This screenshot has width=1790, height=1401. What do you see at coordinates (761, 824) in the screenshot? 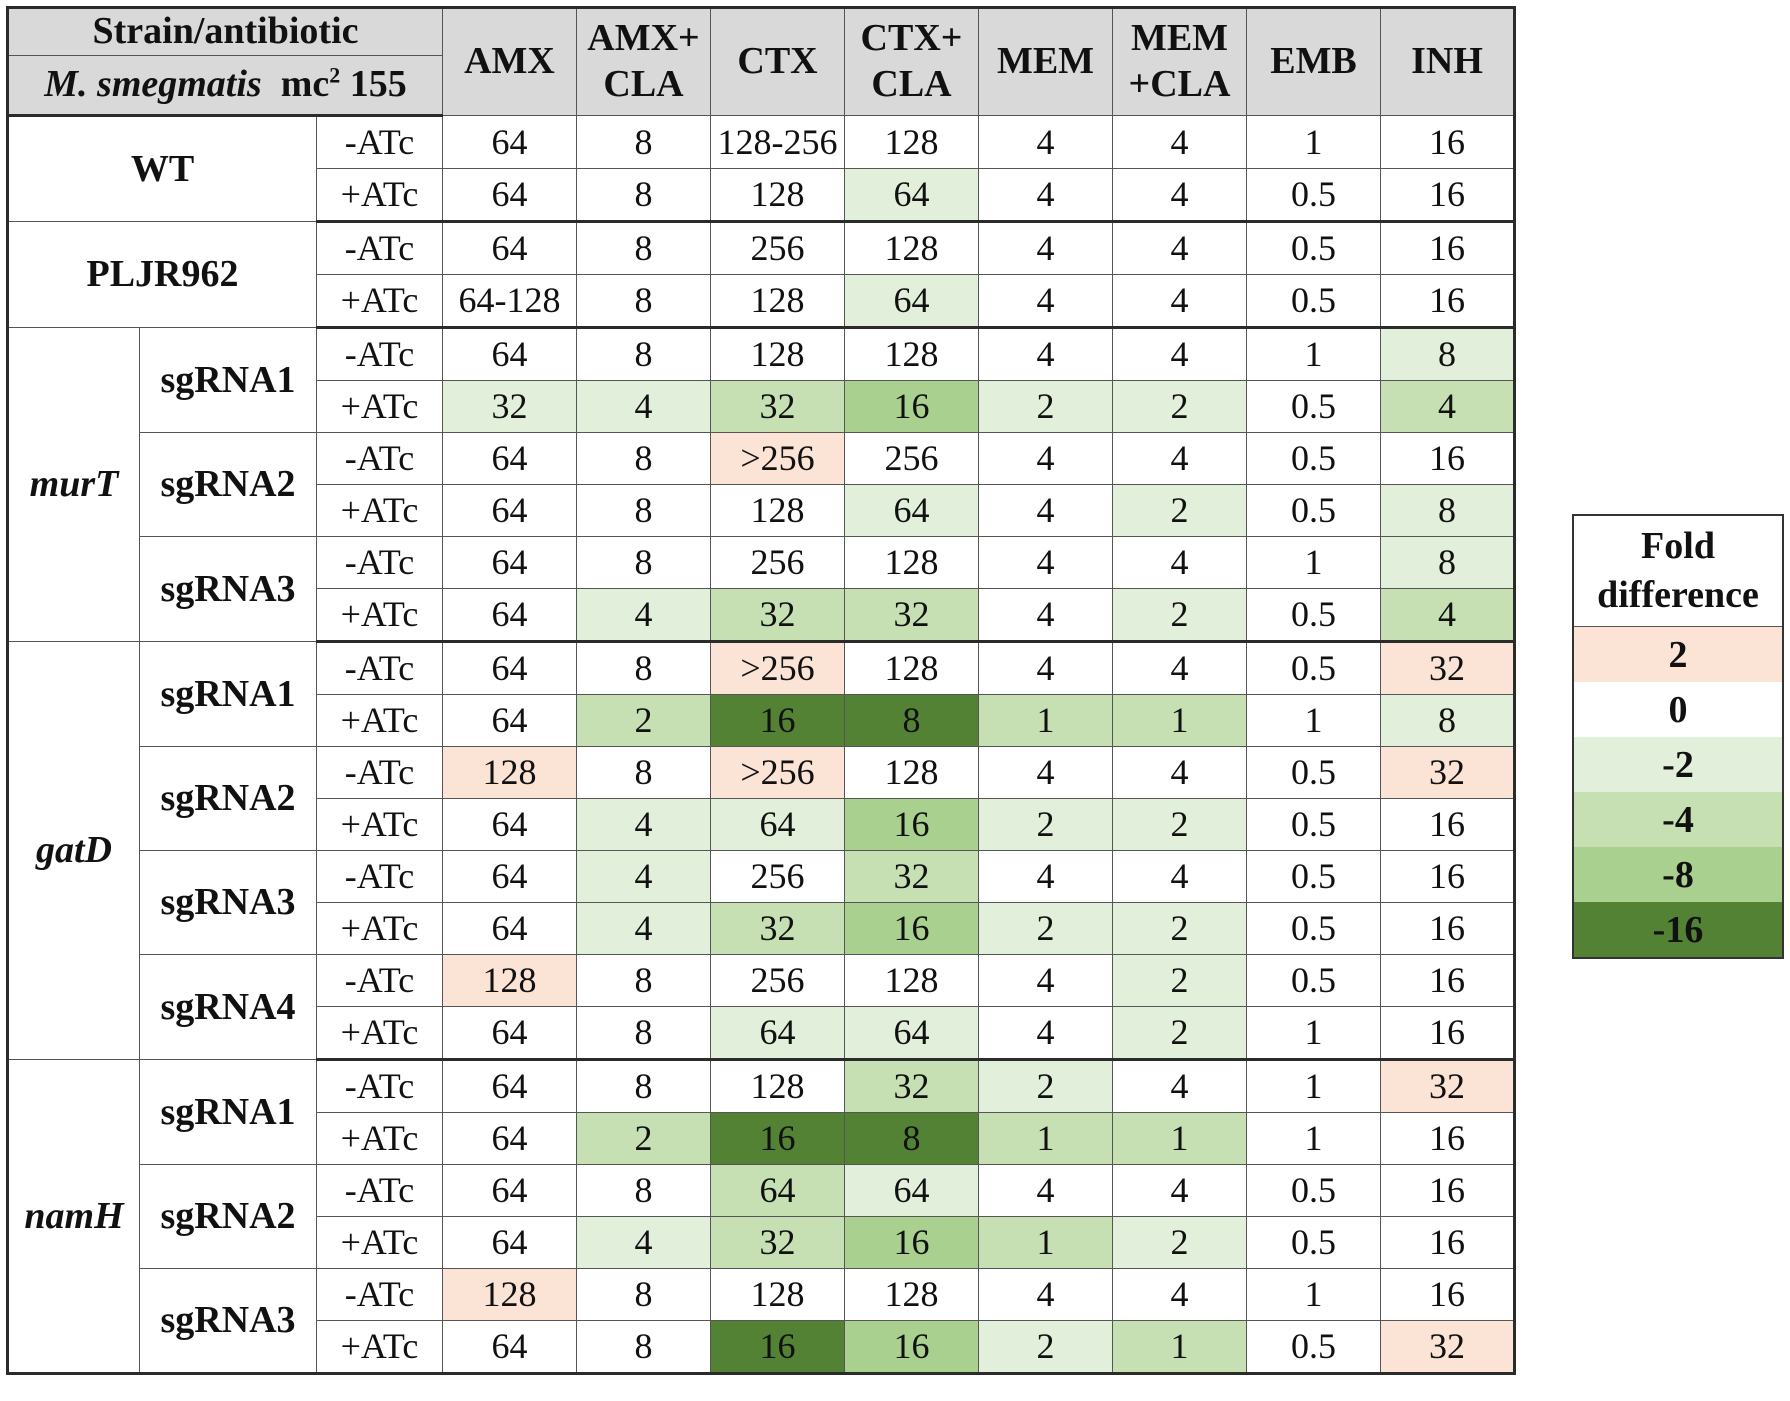
I see `table-row: +ATc 64 4 64 16 2 2 0.5 16` at bounding box center [761, 824].